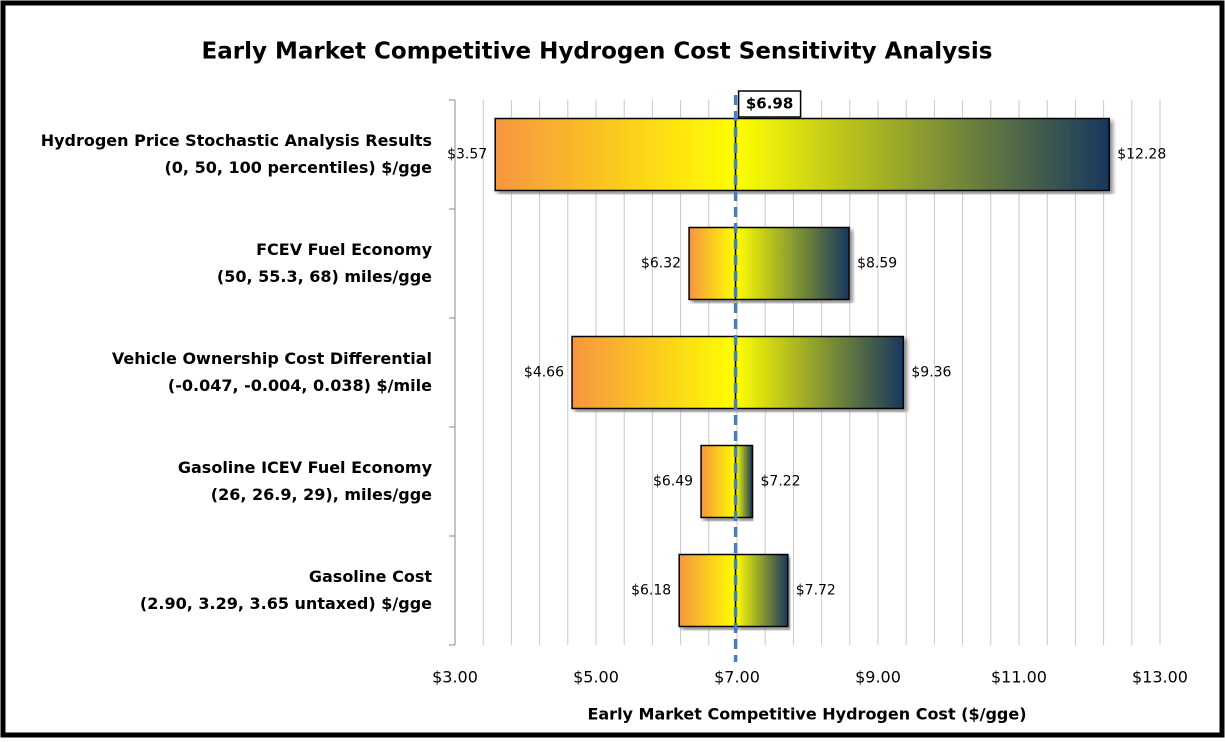 The image size is (1225, 742). I want to click on category-label: (2.90, 3.29, 3.65 untaxed) $/gge, so click(286, 603).